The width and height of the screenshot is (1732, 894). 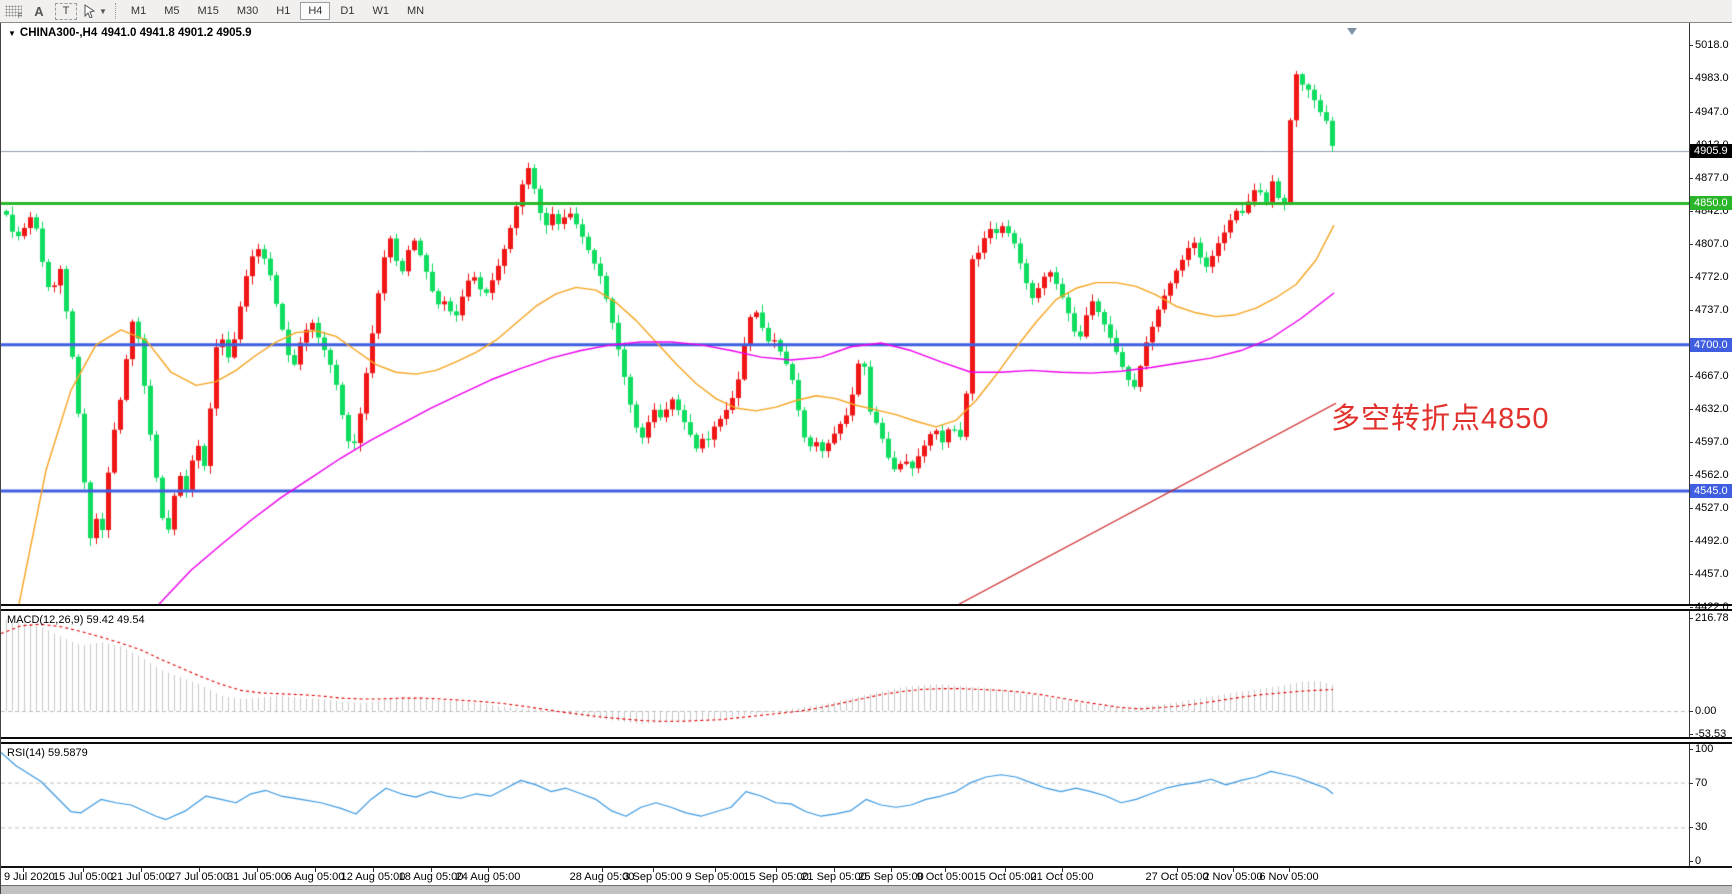 I want to click on time-axis-label: 18 Aug 05:00, so click(x=431, y=877).